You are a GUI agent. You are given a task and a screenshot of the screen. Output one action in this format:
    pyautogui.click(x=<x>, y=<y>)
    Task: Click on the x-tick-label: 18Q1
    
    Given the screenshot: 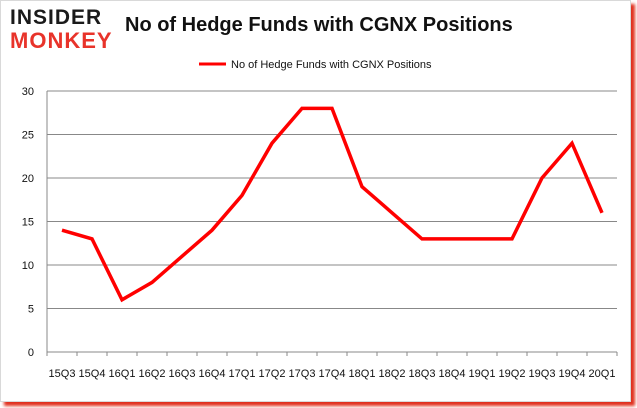 What is the action you would take?
    pyautogui.click(x=362, y=374)
    